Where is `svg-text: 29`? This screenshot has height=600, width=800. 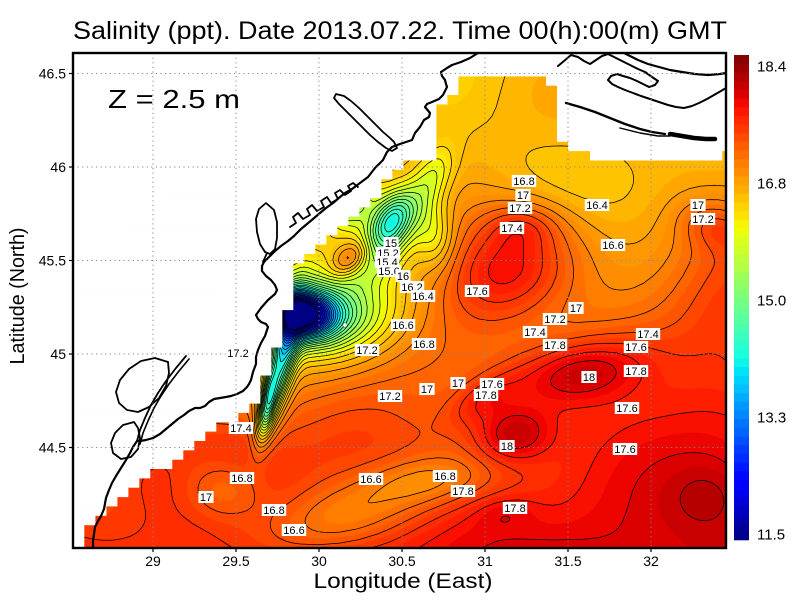 svg-text: 29 is located at coordinates (153, 561).